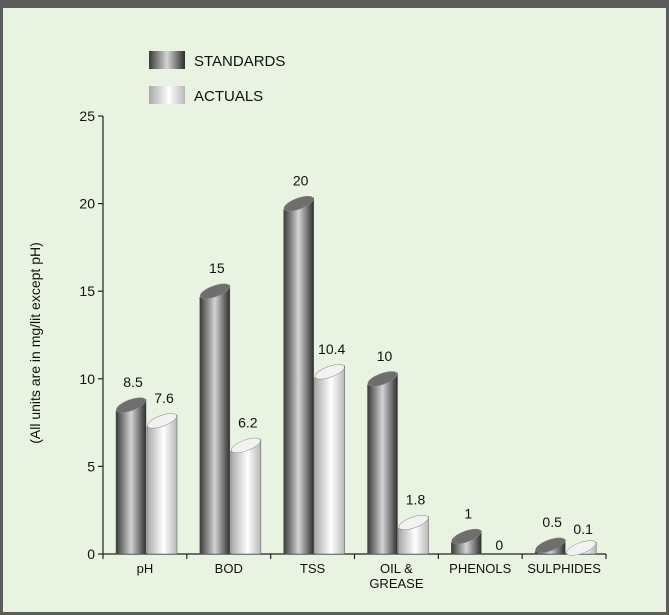 The width and height of the screenshot is (669, 615). Describe the element at coordinates (581, 538) in the screenshot. I see `bar-actuals-5: 0.1` at that location.